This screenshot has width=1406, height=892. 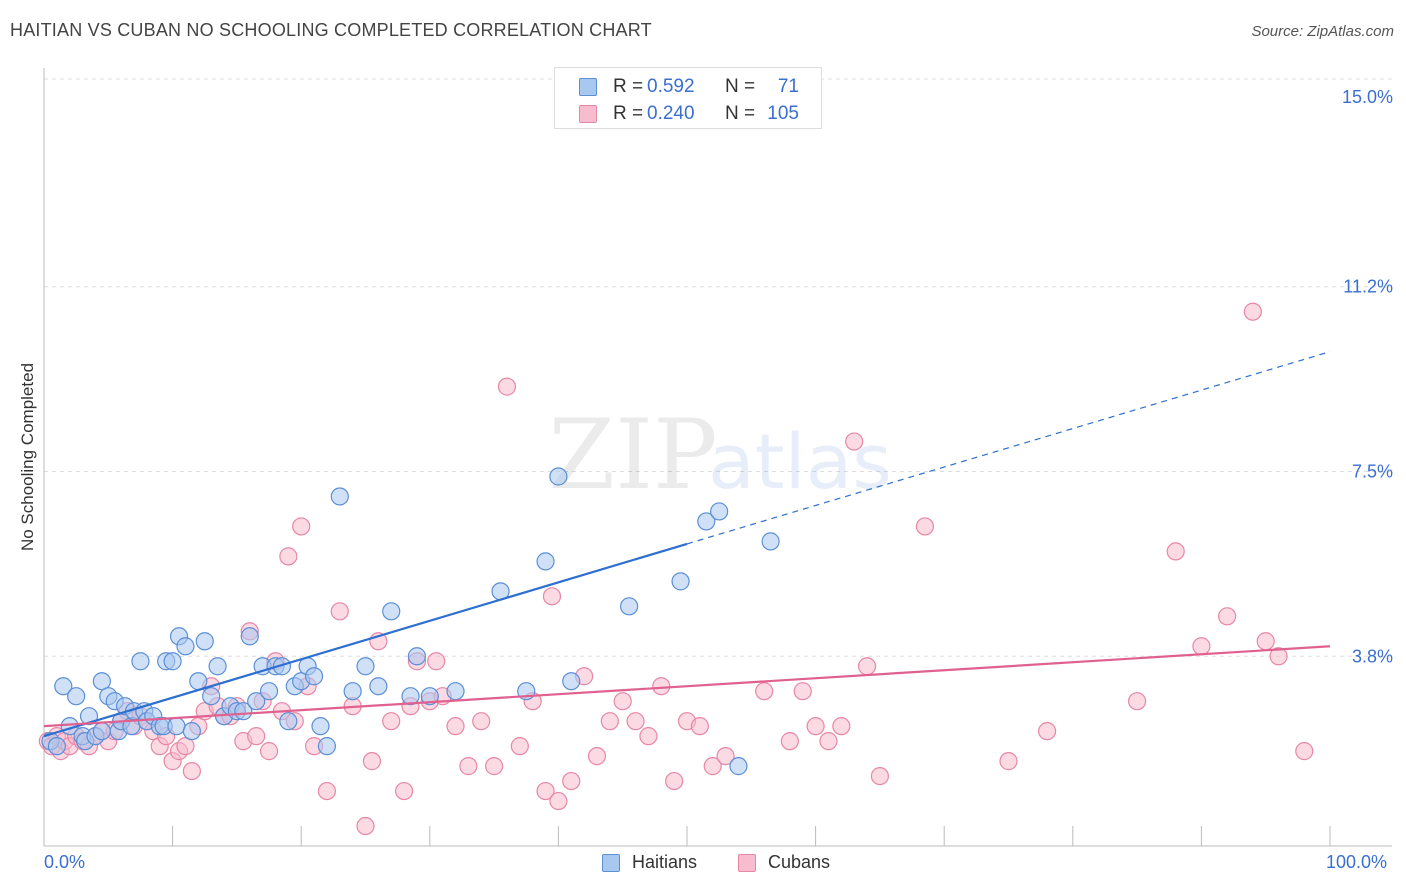 I want to click on y-tick-label: 11.2%, so click(x=1368, y=287).